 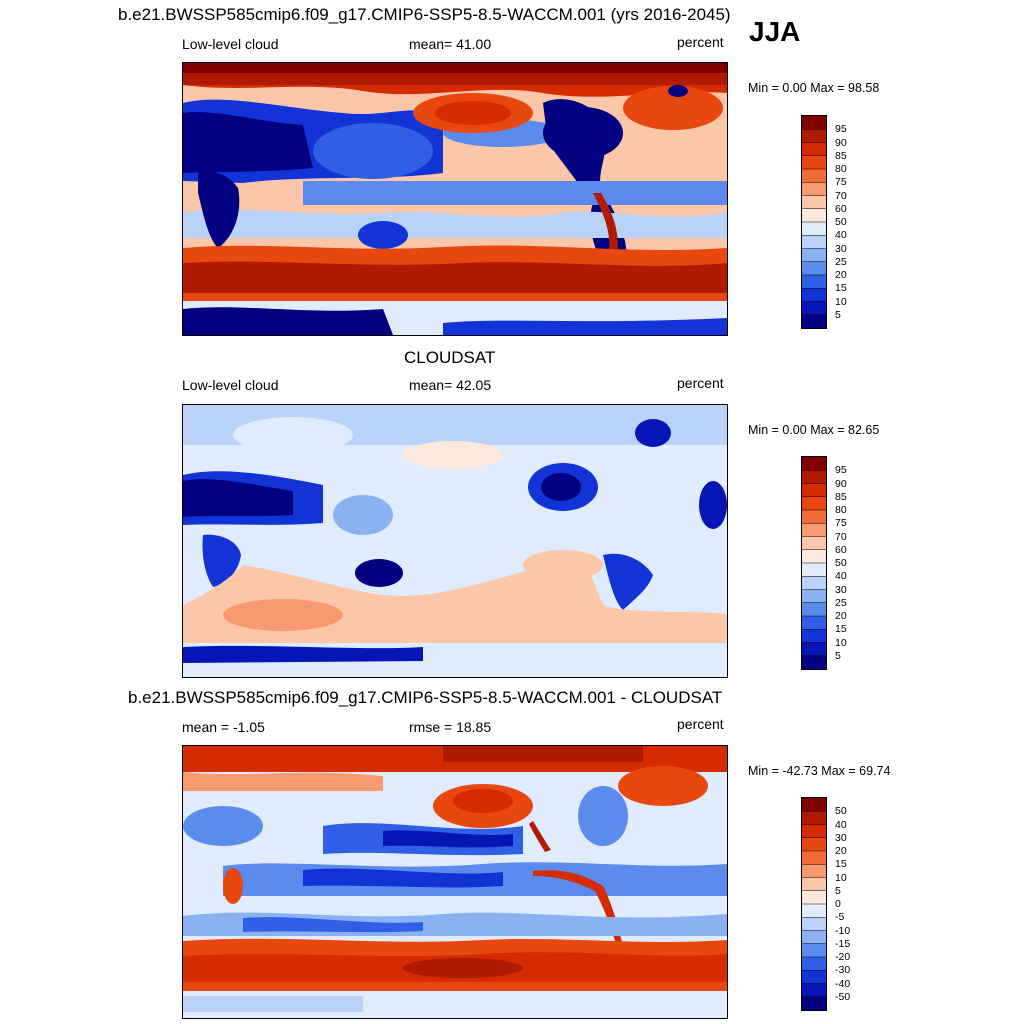 What do you see at coordinates (843, 996) in the screenshot?
I see `colorbar-tick-label: -50` at bounding box center [843, 996].